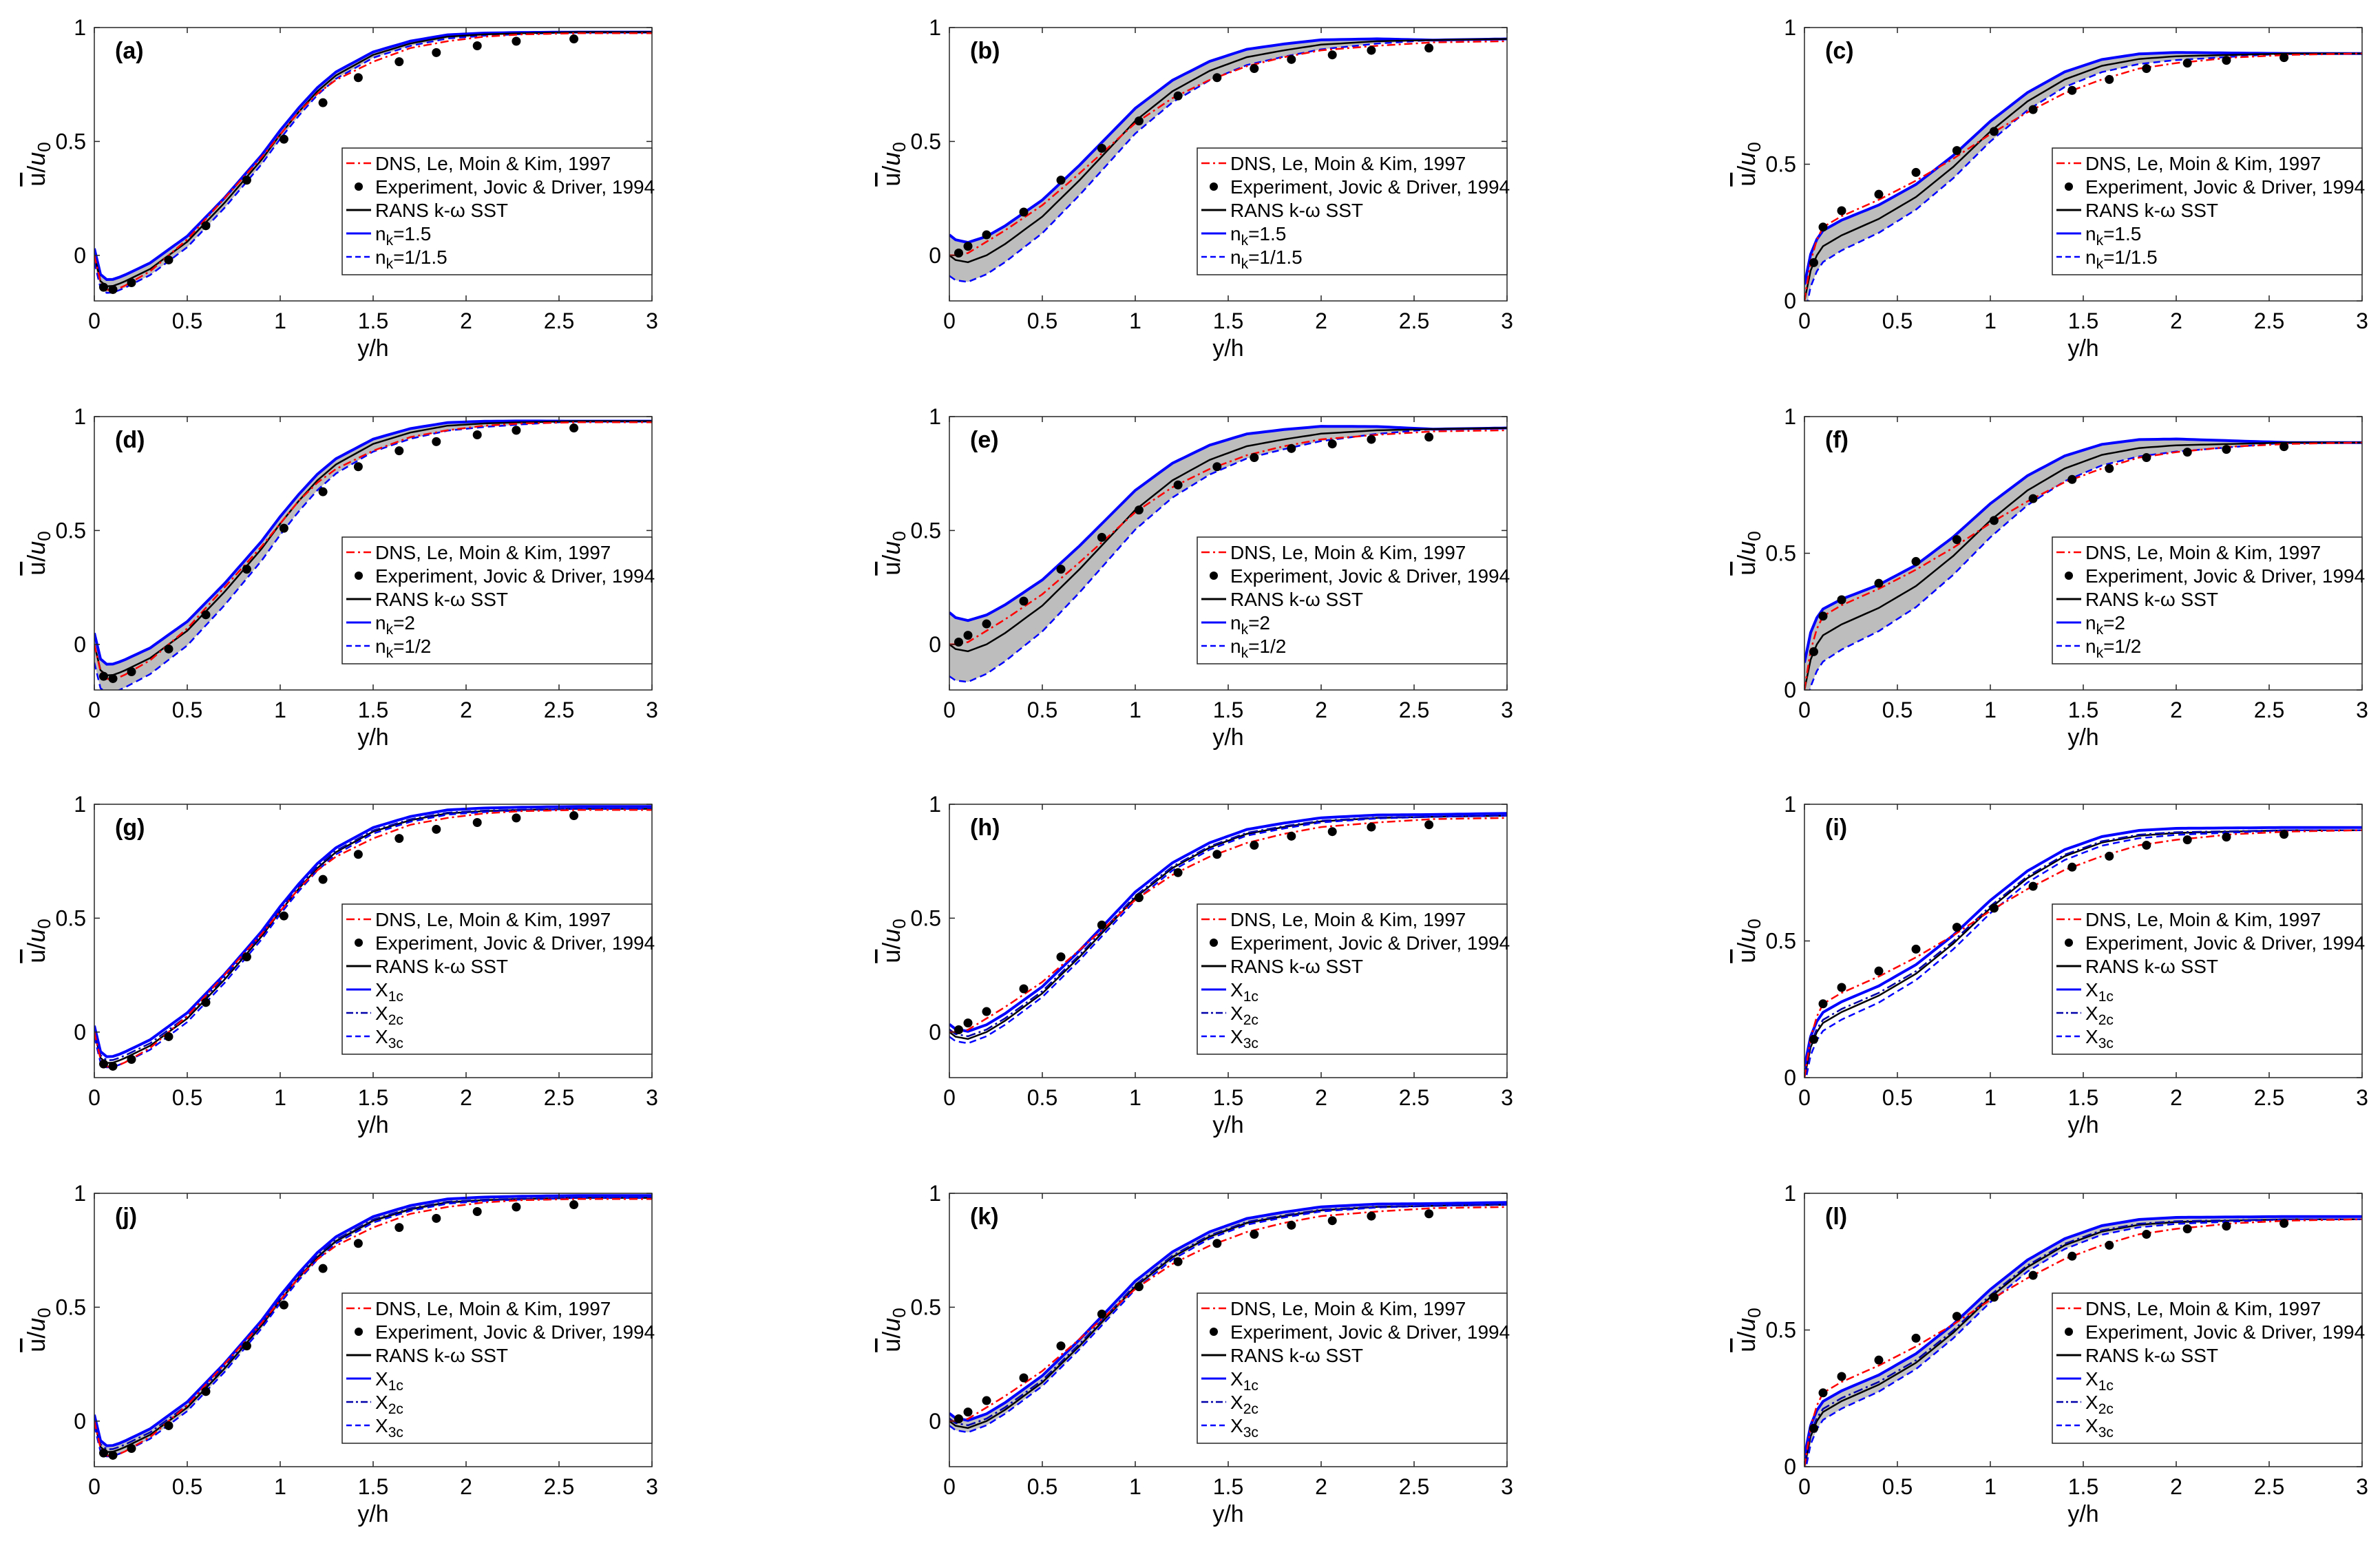  What do you see at coordinates (2099, 1404) in the screenshot?
I see `legend-label-x2: X2c` at bounding box center [2099, 1404].